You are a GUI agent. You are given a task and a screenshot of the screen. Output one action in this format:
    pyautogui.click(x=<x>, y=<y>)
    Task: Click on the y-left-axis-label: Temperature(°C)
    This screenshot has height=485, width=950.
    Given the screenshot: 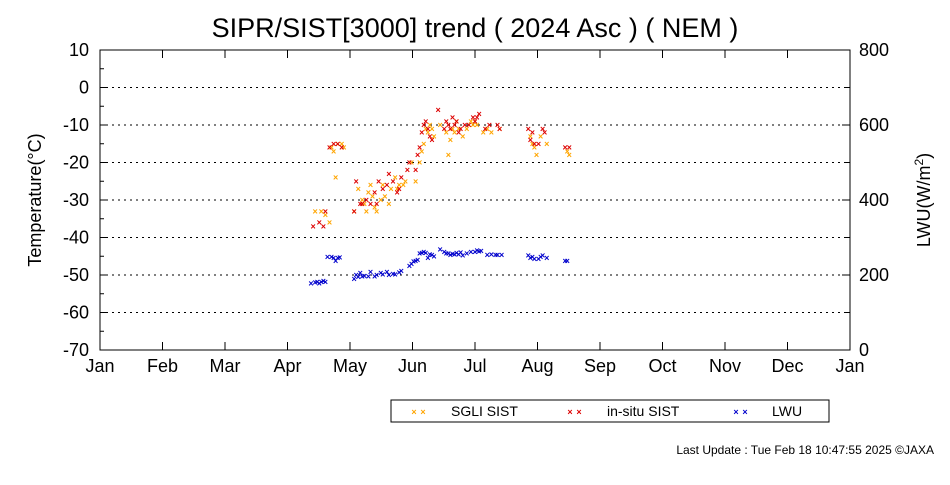 What is the action you would take?
    pyautogui.click(x=35, y=199)
    